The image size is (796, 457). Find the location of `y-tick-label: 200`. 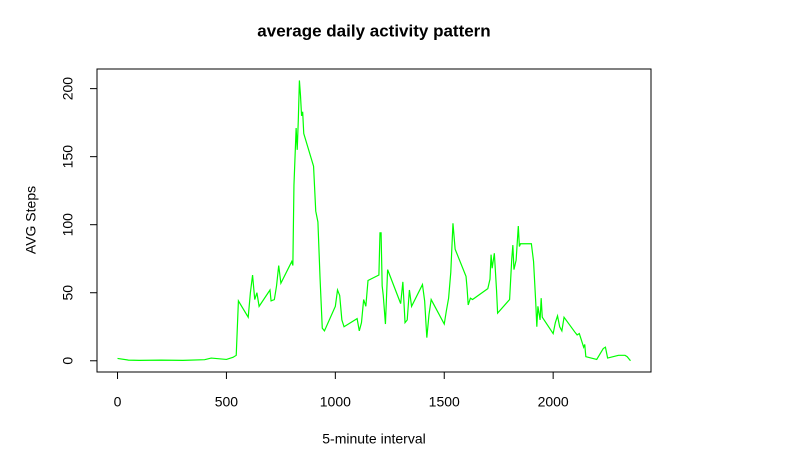

y-tick-label: 200 is located at coordinates (68, 89).